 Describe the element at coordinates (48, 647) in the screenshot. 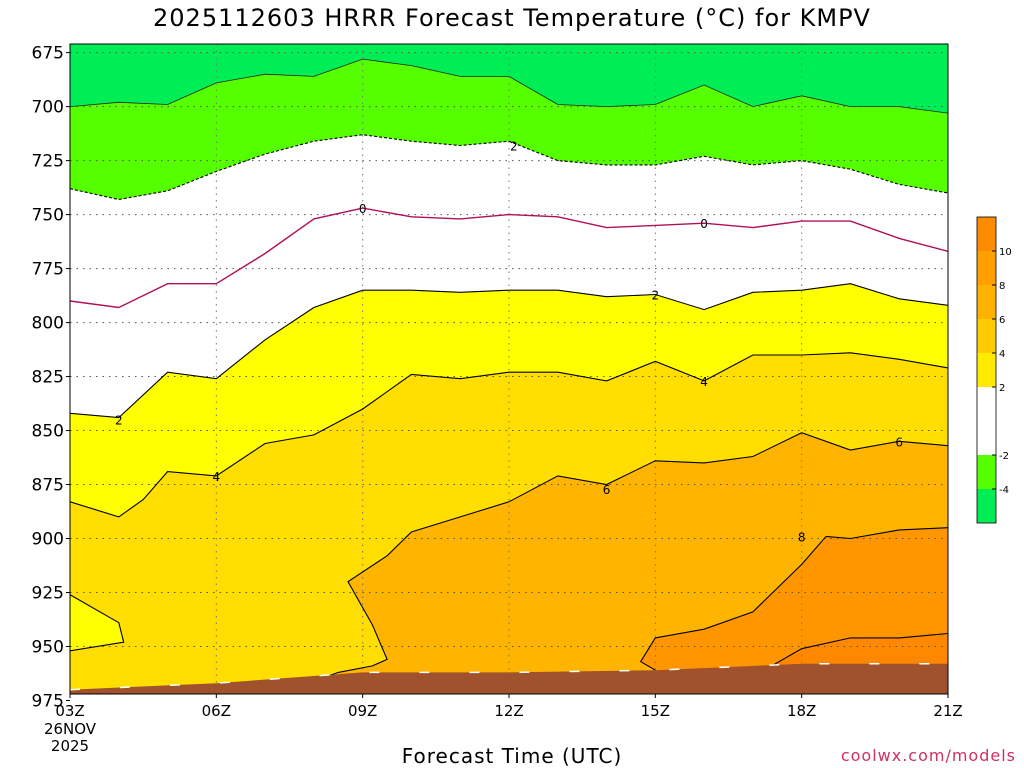

I see `y-tick-label-950: 950` at that location.